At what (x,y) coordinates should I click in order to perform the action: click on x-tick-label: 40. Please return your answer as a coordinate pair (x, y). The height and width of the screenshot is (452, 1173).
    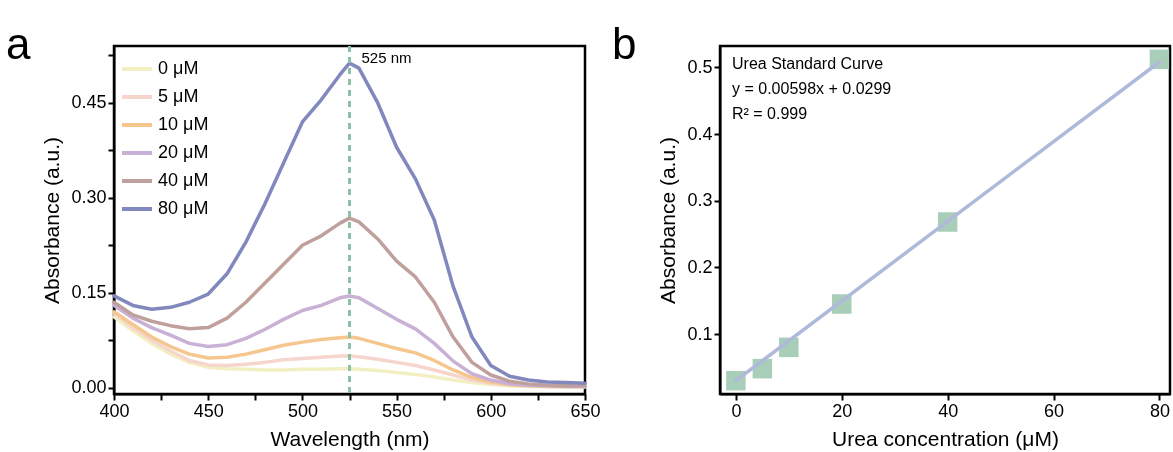
    Looking at the image, I should click on (948, 410).